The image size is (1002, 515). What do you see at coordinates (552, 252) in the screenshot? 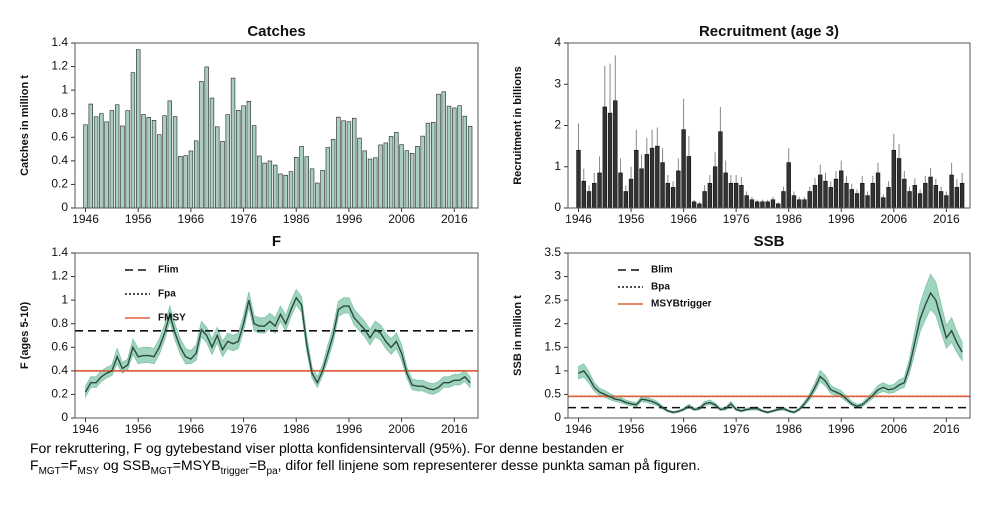
I see `y-tick-label: 3.5` at bounding box center [552, 252].